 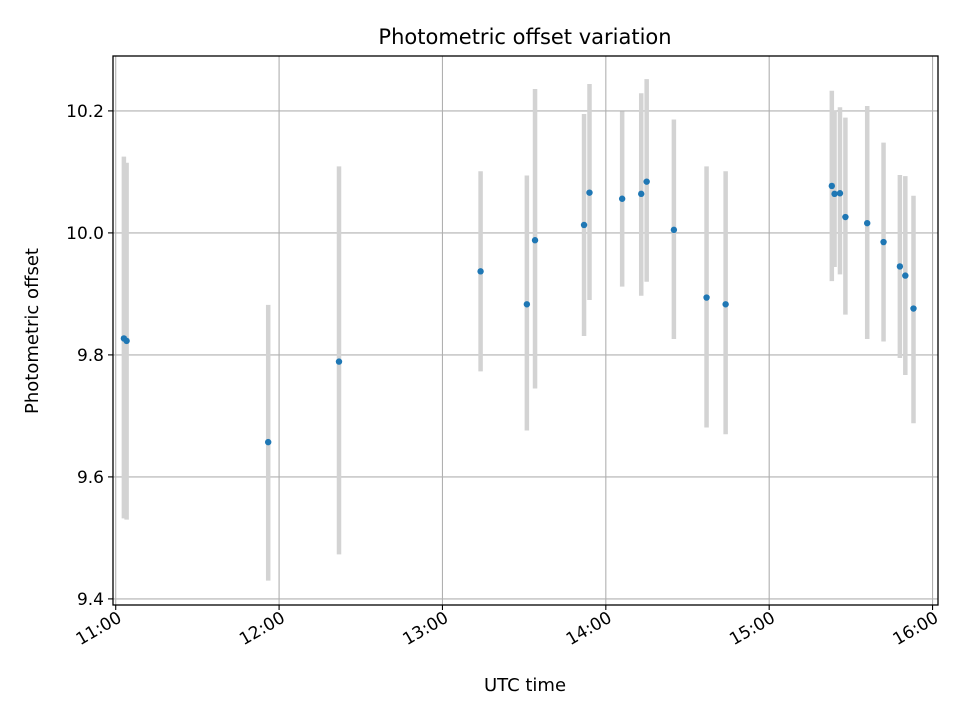 I want to click on y-tick-label: 10.2, so click(x=85, y=112).